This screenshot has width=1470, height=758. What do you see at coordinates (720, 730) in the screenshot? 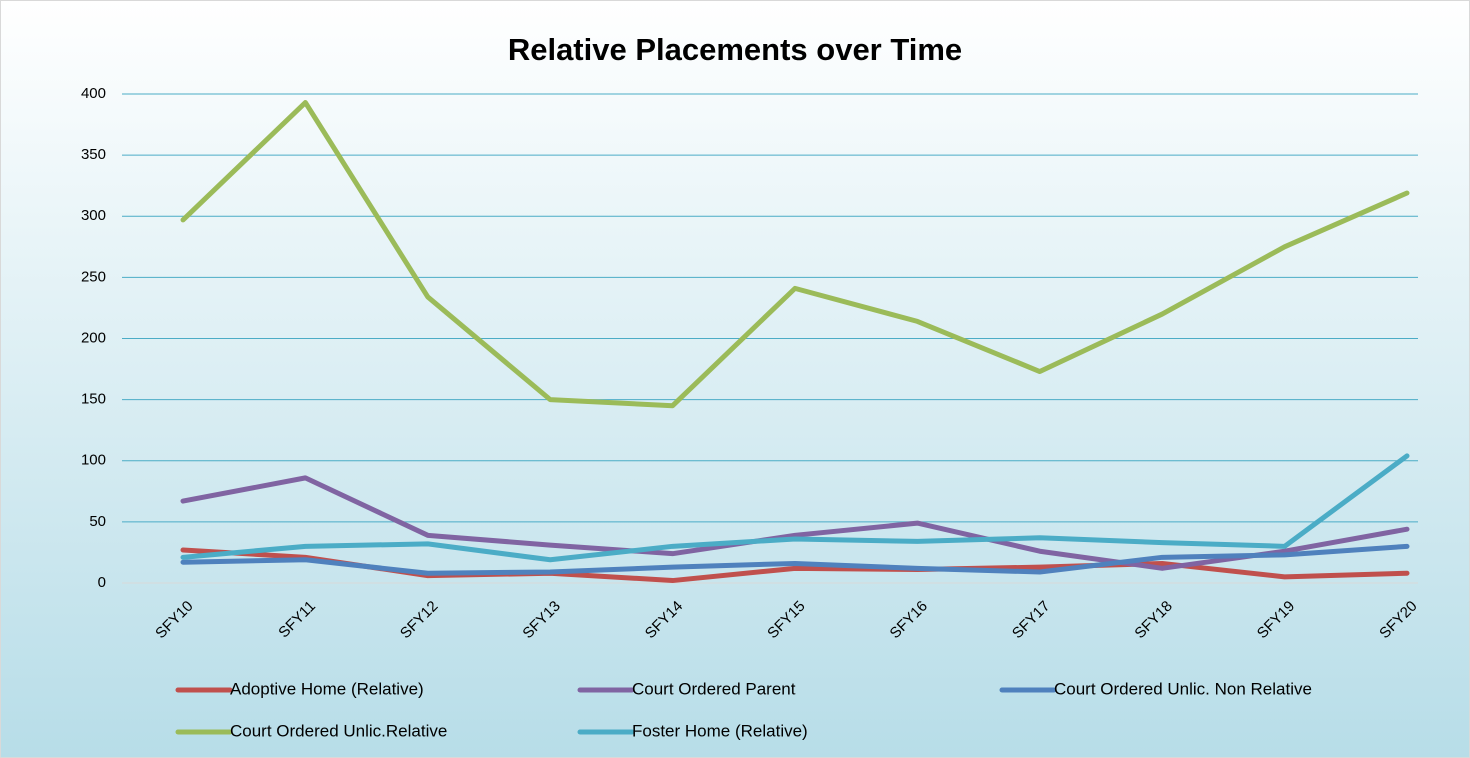
I see `legend-label: Foster Home (Relative)` at bounding box center [720, 730].